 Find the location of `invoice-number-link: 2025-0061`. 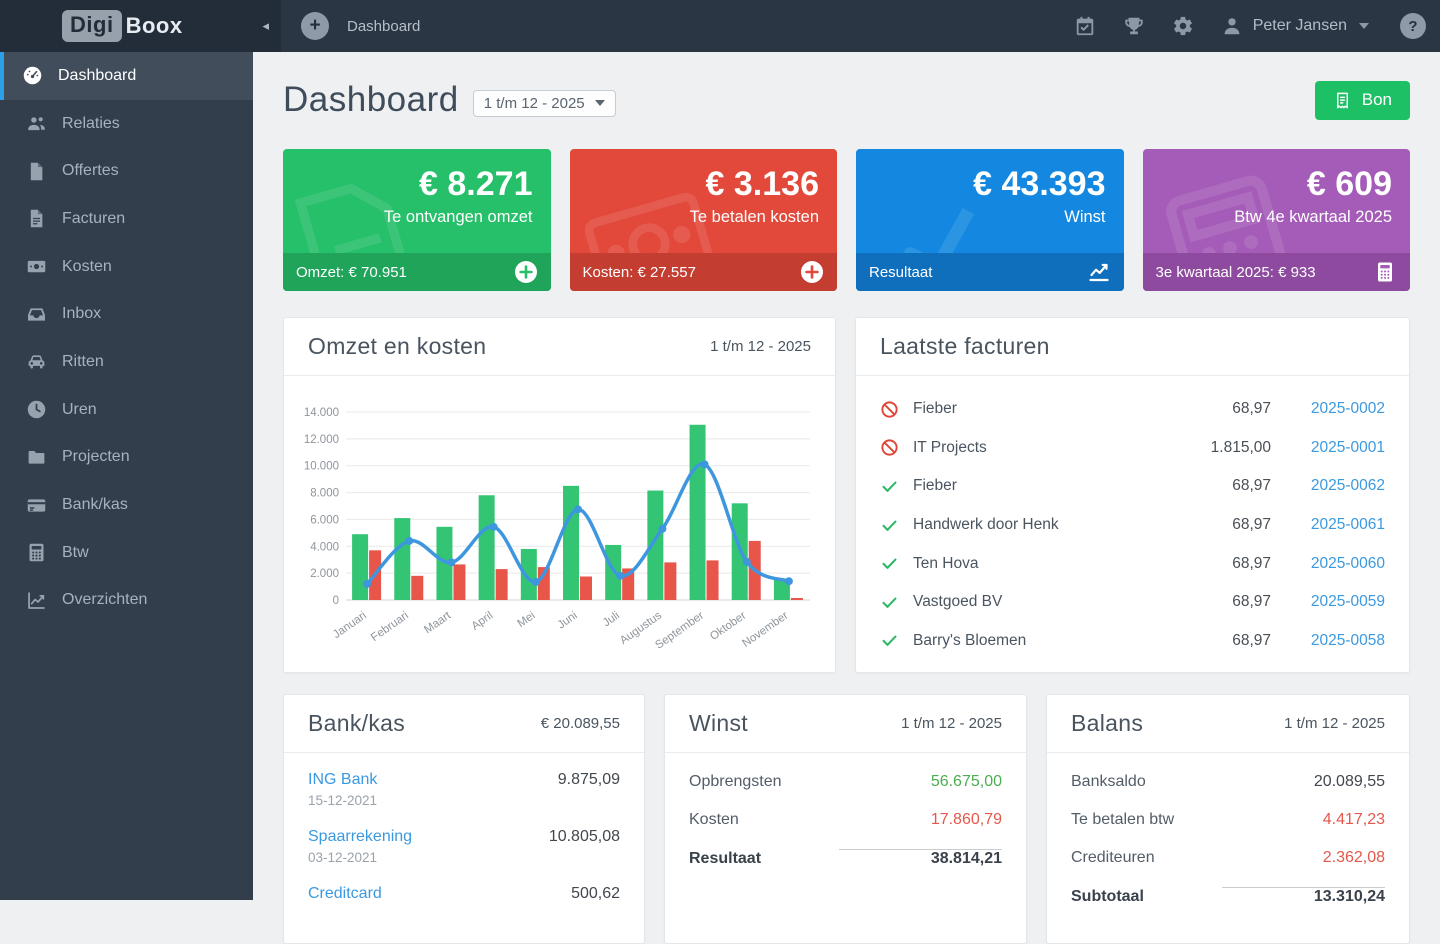

invoice-number-link: 2025-0061 is located at coordinates (1347, 525).